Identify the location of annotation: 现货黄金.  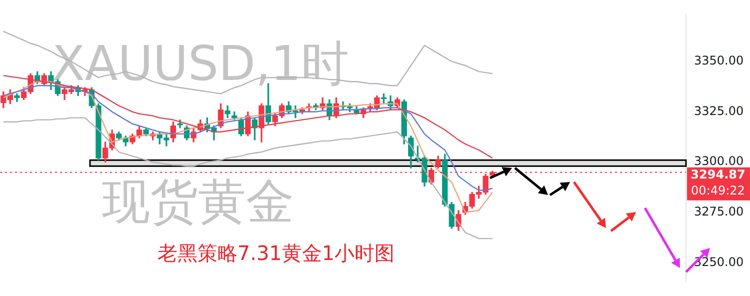
(198, 202).